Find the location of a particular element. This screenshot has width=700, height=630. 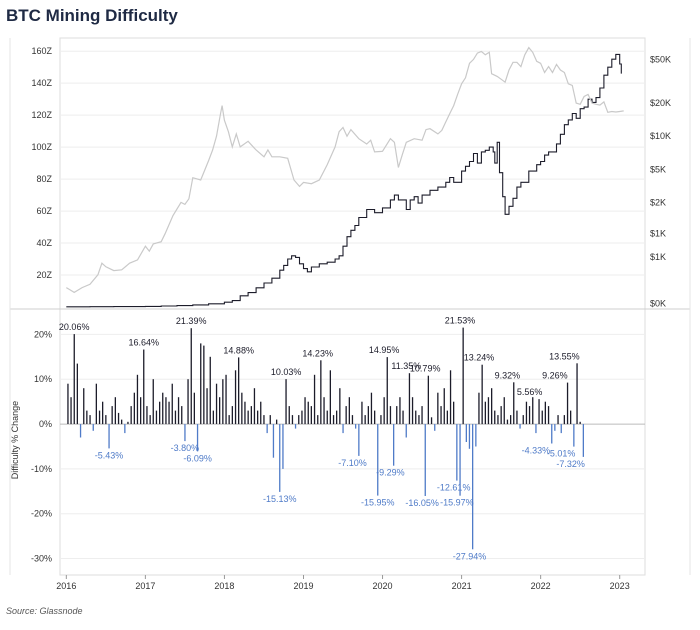

bar-data-label: 9.32% is located at coordinates (508, 375).